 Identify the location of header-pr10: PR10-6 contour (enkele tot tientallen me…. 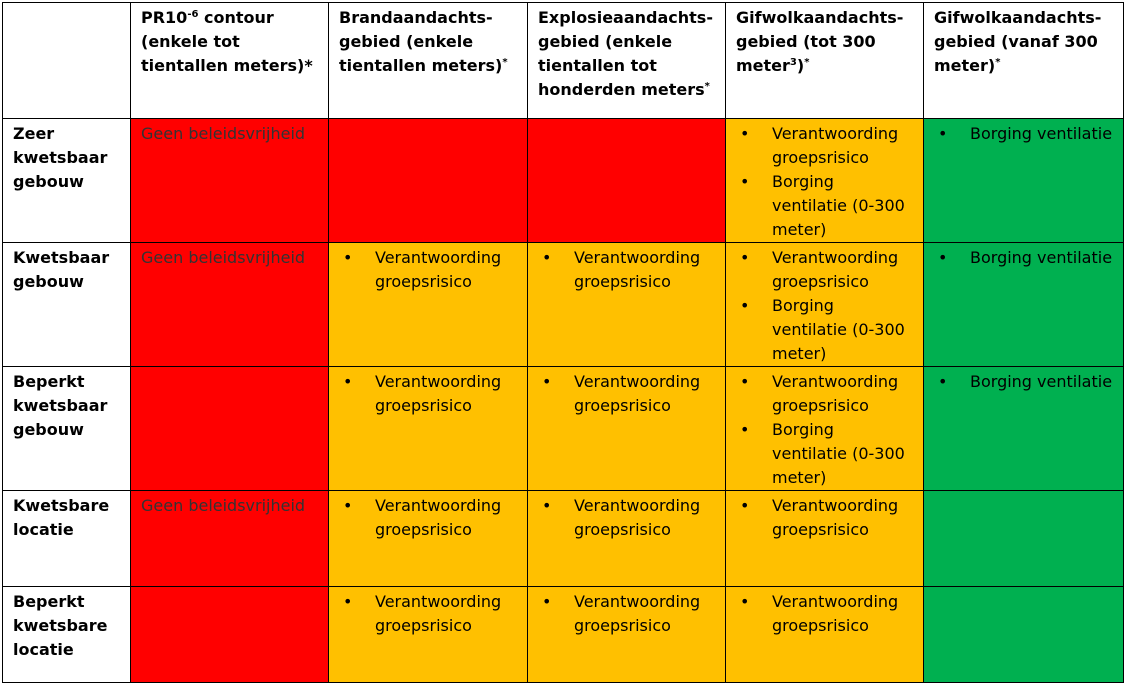
(229, 60).